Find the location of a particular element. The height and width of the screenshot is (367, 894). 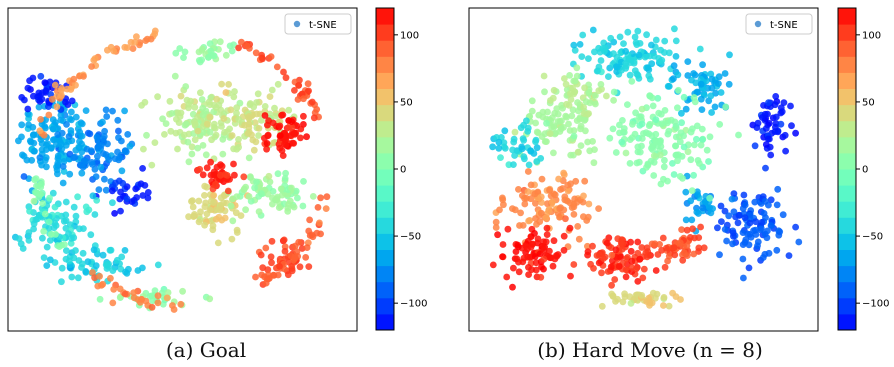

colorbar-tick-label: −100 is located at coordinates (413, 304).